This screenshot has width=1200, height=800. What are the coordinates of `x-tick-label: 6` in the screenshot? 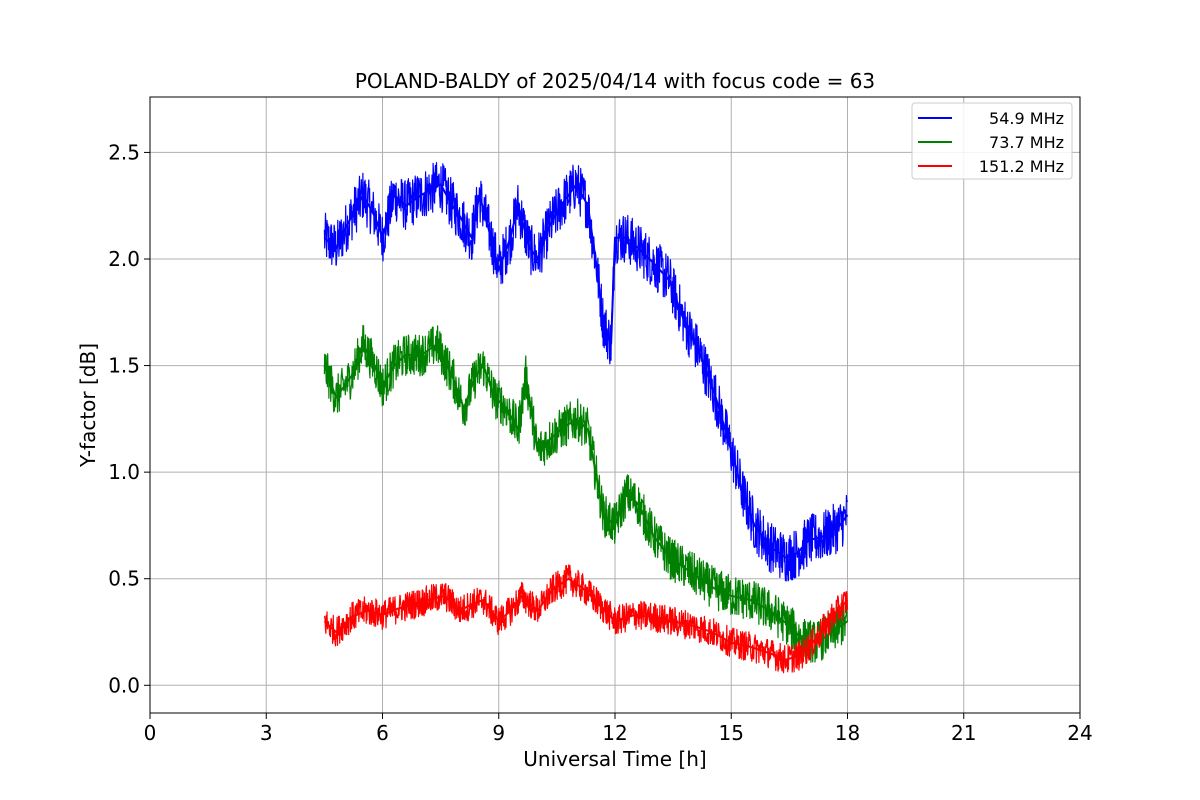 It's located at (382, 733).